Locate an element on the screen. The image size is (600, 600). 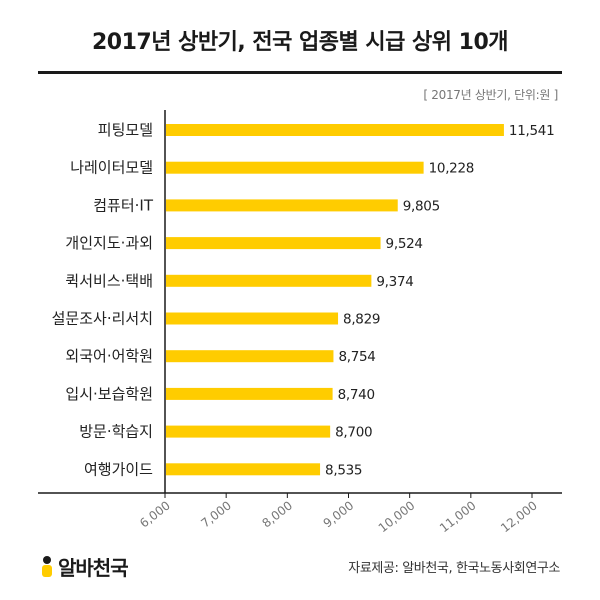
category-label: 여행가이드 is located at coordinates (118, 469).